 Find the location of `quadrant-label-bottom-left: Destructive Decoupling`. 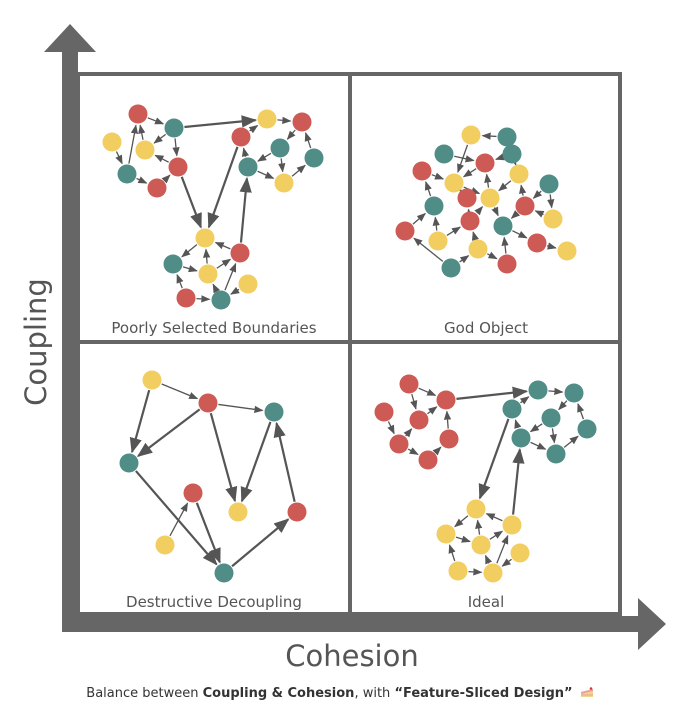

quadrant-label-bottom-left: Destructive Decoupling is located at coordinates (214, 602).